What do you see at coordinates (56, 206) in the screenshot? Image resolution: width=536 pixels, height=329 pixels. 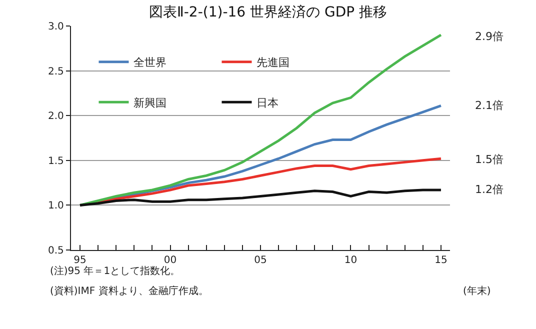 I see `y-tick-label: 1.0` at bounding box center [56, 206].